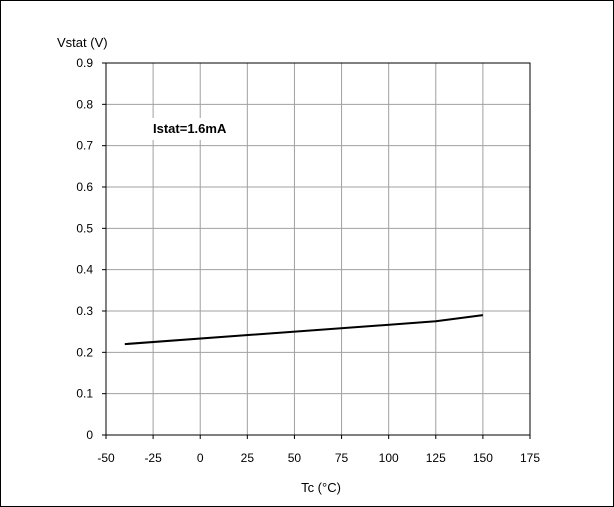  Describe the element at coordinates (84, 270) in the screenshot. I see `y-tick-label: 0.4` at that location.